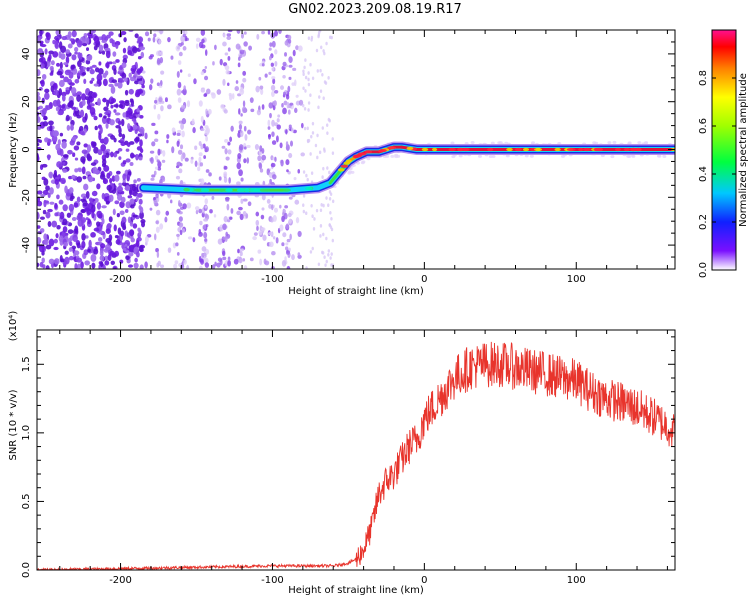 This screenshot has height=600, width=750. What do you see at coordinates (26, 101) in the screenshot?
I see `y-tick-label: 20` at bounding box center [26, 101].